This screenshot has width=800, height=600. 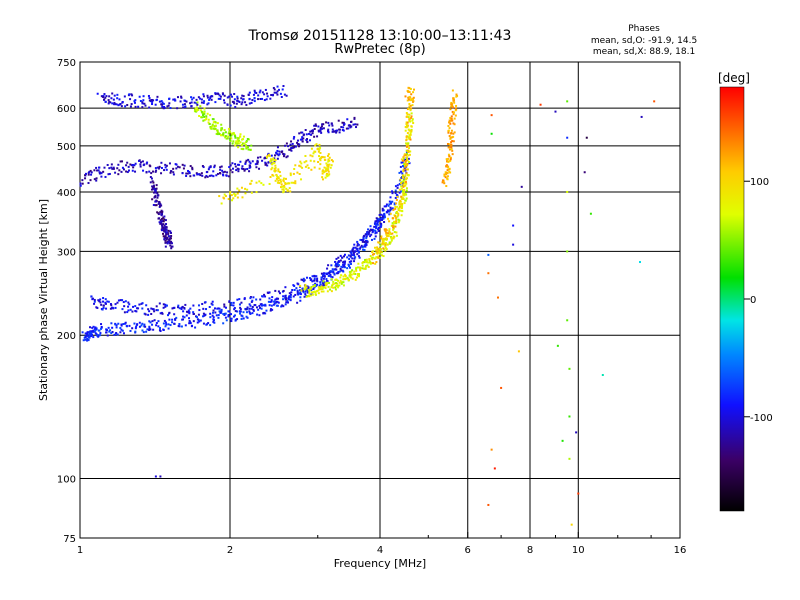 I want to click on x-tick-label: 1, so click(x=80, y=550).